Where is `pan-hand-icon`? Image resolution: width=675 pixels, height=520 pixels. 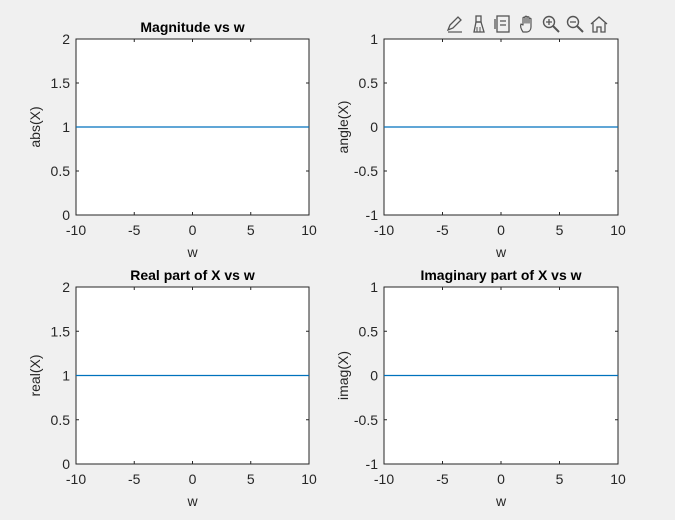
pan-hand-icon is located at coordinates (526, 24).